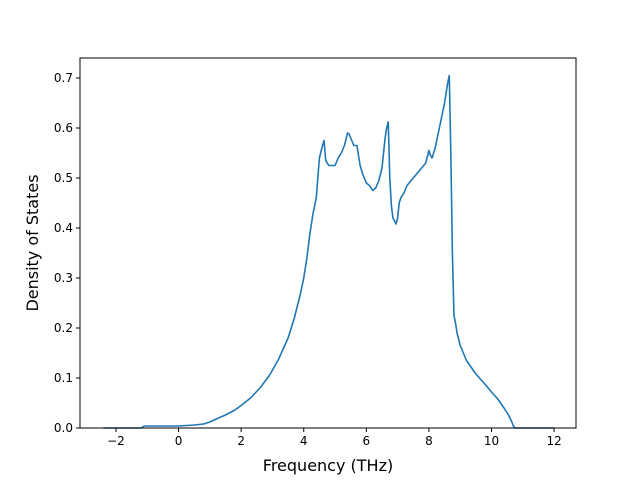  I want to click on y-tick-label: 0.3, so click(63, 278).